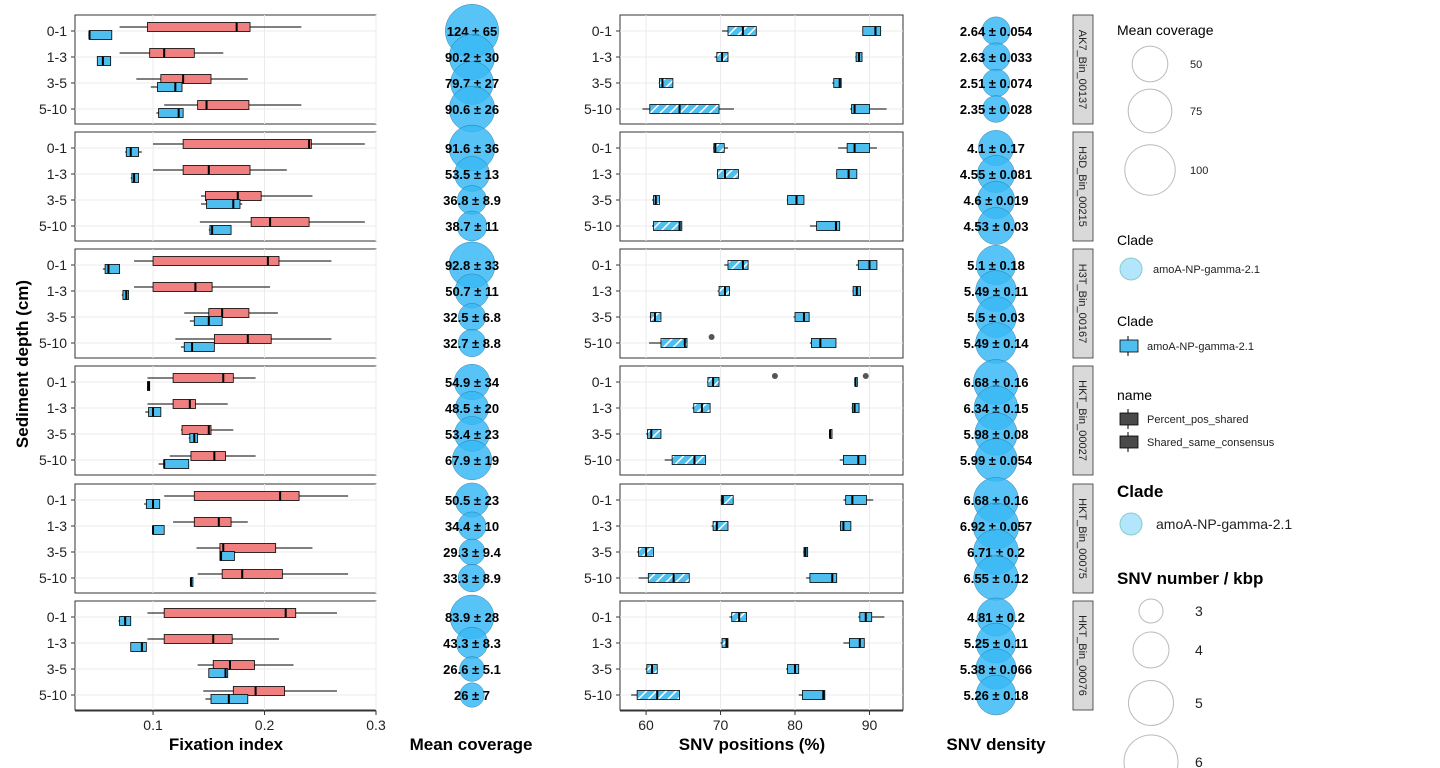 Image resolution: width=1440 pixels, height=768 pixels. What do you see at coordinates (996, 552) in the screenshot?
I see `density-label: 6.71 ± 0.2` at bounding box center [996, 552].